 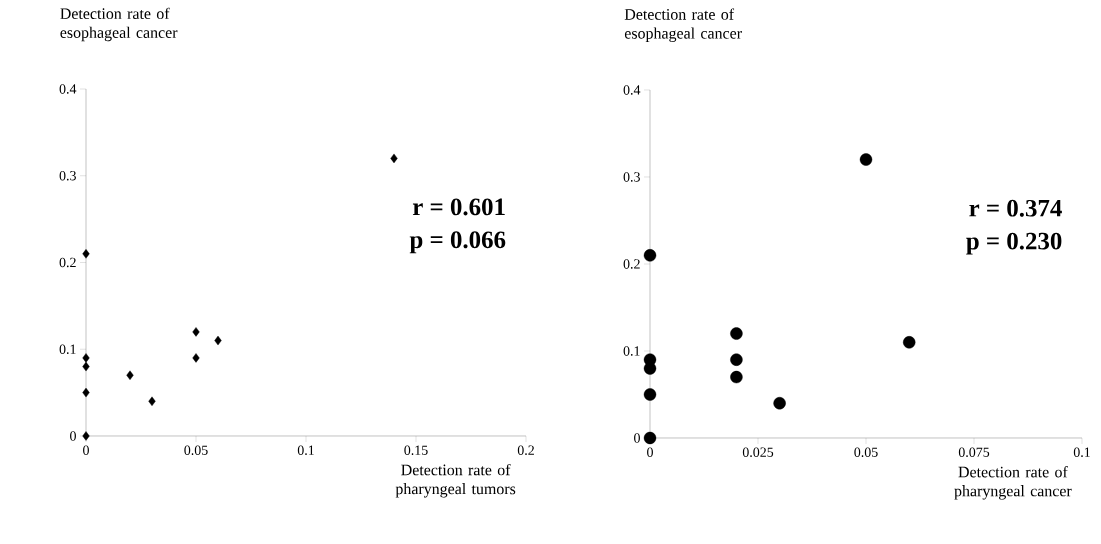 I want to click on x-axis-title: Detection rate of pharyngeal tumors, so click(x=455, y=480).